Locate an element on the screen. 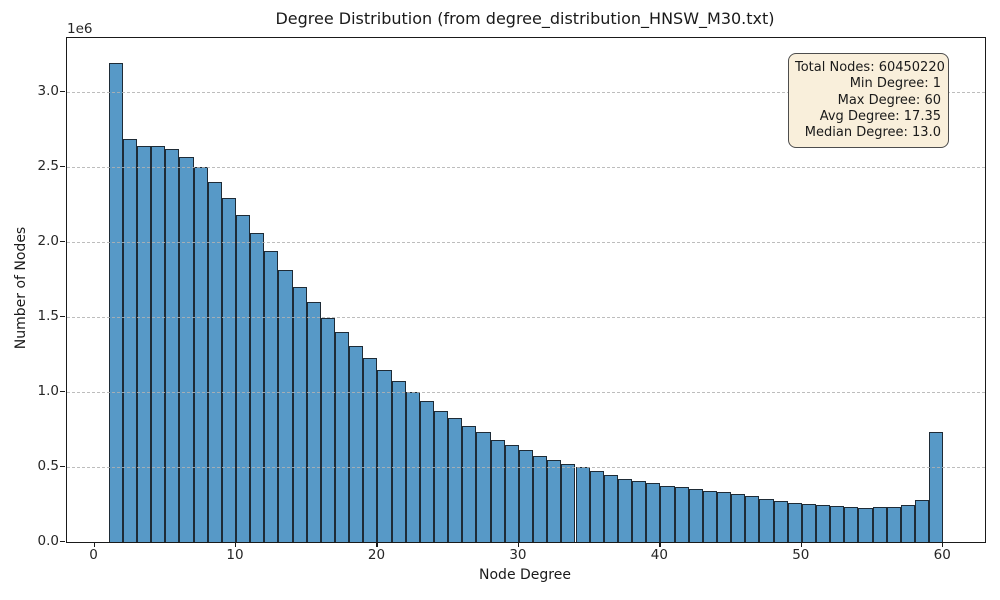 The image size is (1000, 600). y-tick-label-0.5: 0.5 is located at coordinates (48, 465).